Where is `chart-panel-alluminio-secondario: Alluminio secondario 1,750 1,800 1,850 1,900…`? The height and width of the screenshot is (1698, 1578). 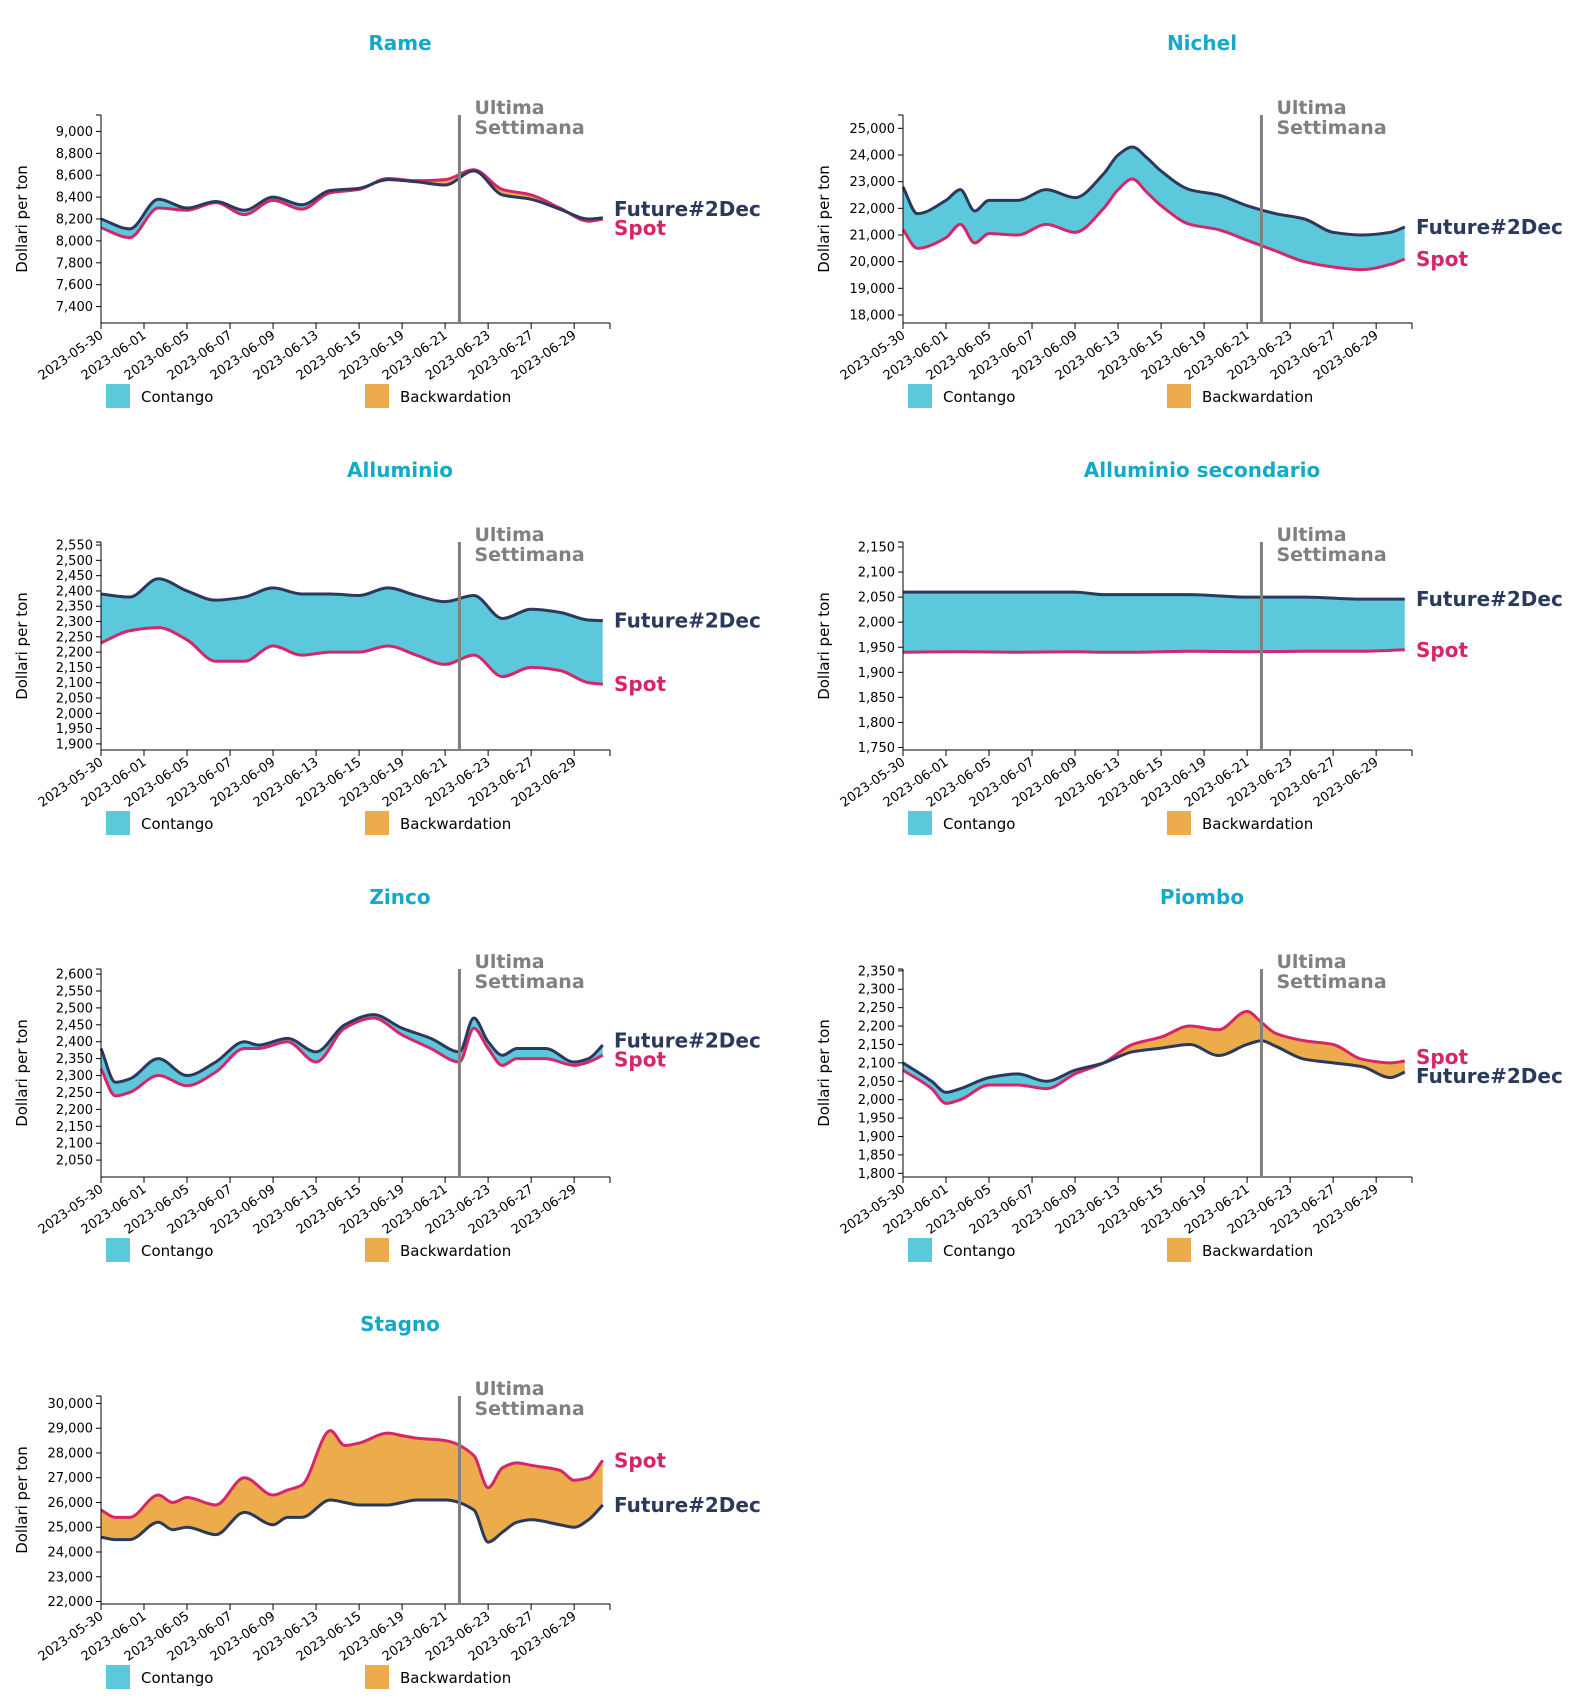
chart-panel-alluminio-secondario: Alluminio secondario 1,750 1,800 1,850 1,900… is located at coordinates (1189, 646).